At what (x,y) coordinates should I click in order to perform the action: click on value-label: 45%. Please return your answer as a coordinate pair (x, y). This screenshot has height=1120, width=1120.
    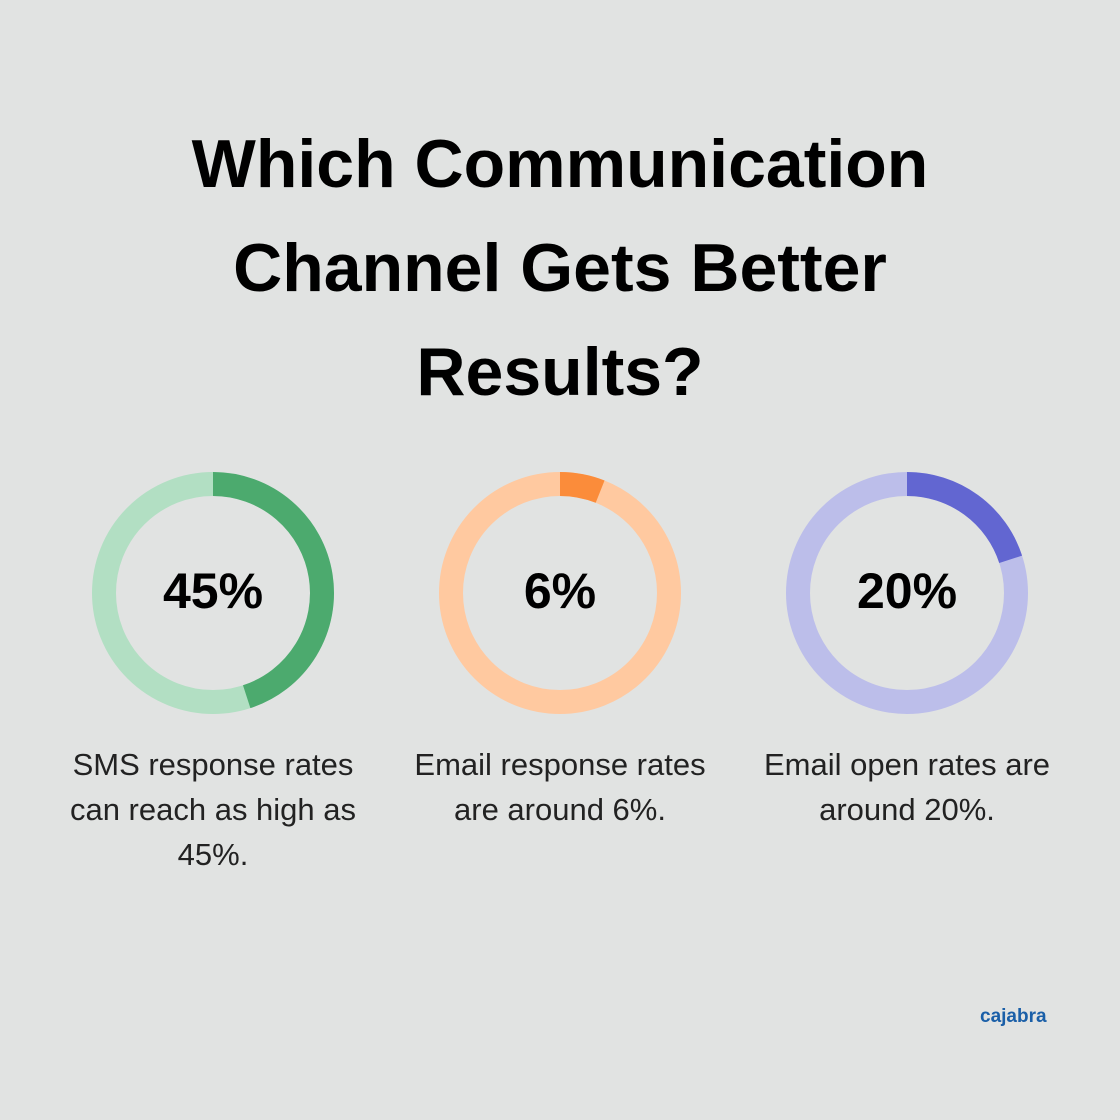
    Looking at the image, I should click on (213, 591).